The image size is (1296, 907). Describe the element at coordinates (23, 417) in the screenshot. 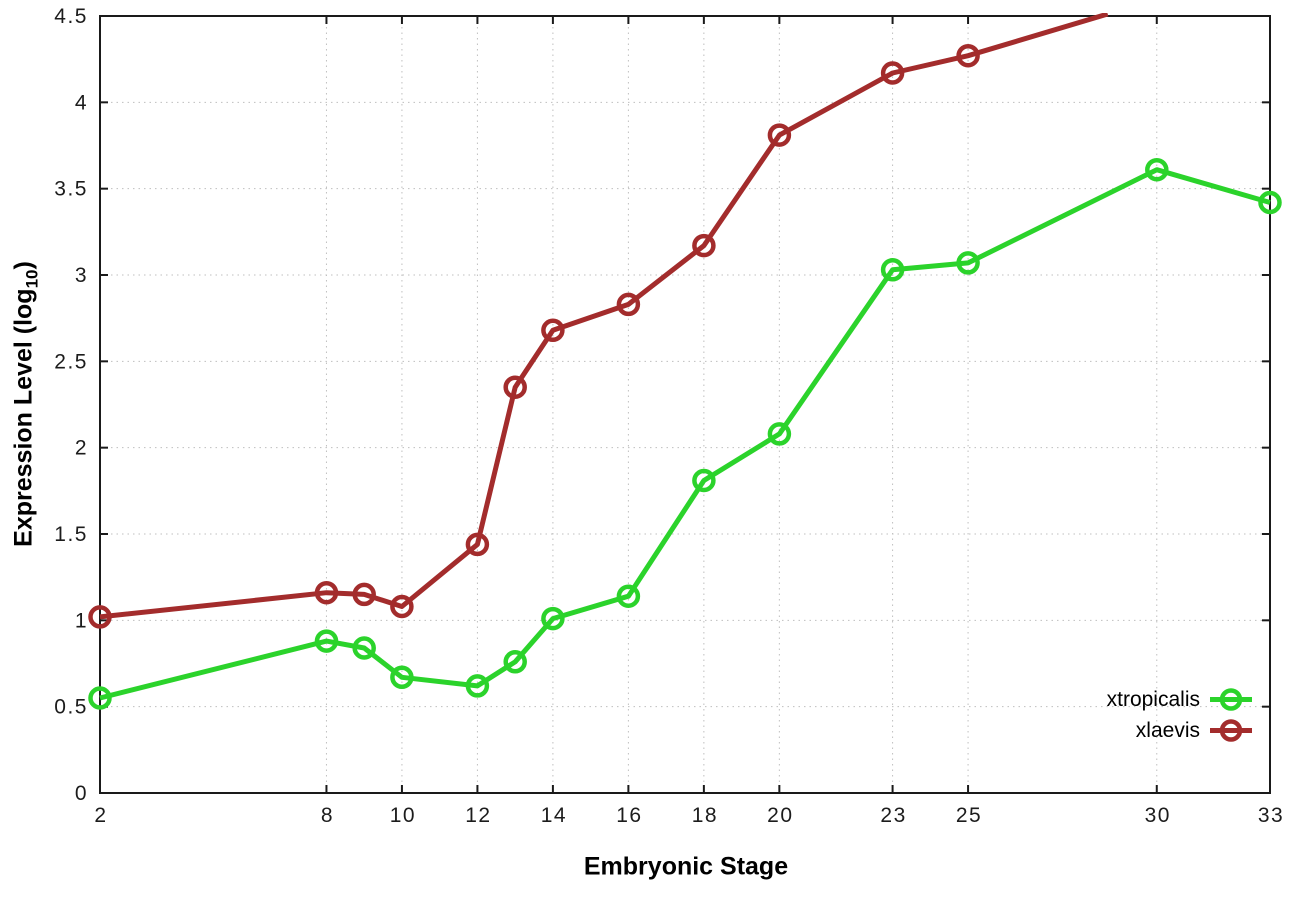

I see `y-axis-title-text: Expression Level (log` at that location.